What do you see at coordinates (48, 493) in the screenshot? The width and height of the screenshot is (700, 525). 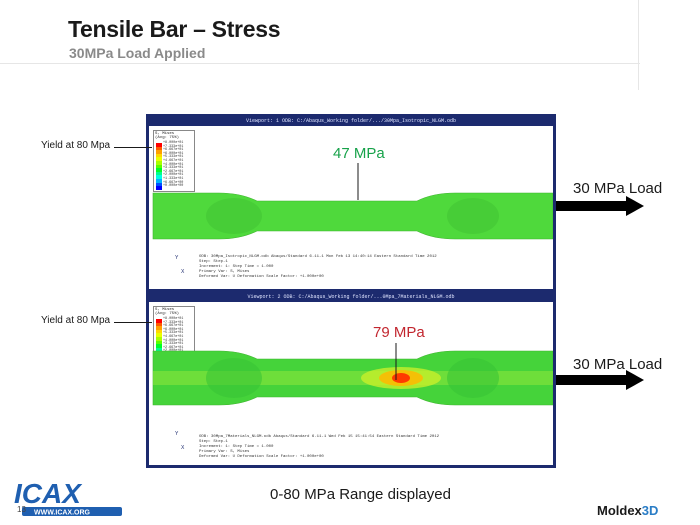 I see `svg-text: ICAX` at bounding box center [48, 493].